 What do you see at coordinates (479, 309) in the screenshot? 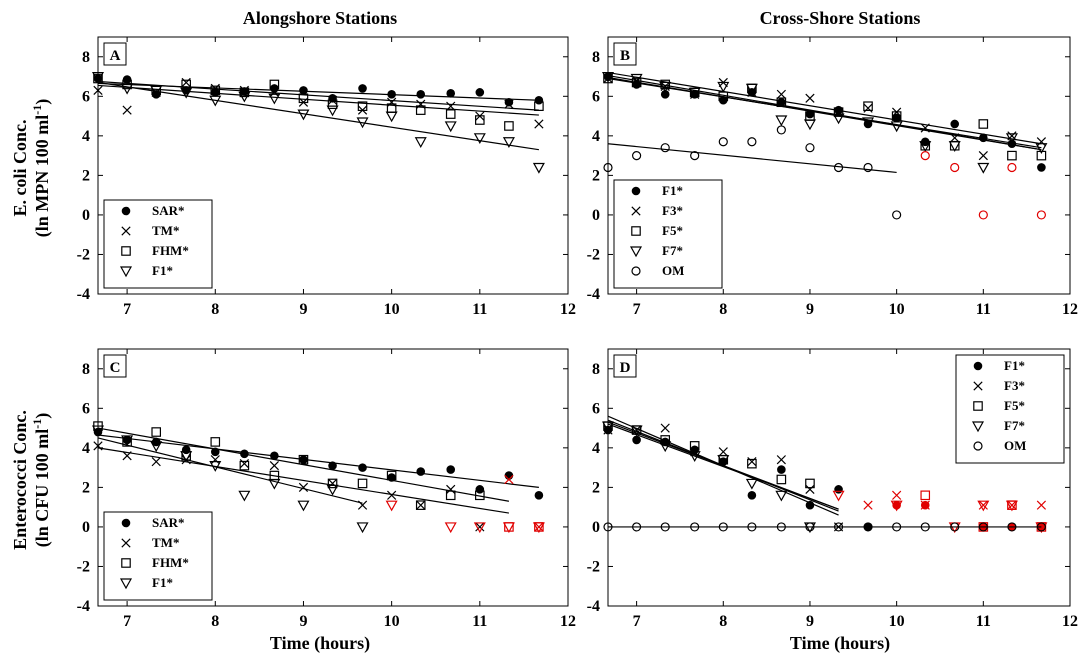
I see `x-tick-label: 11` at bounding box center [479, 309].